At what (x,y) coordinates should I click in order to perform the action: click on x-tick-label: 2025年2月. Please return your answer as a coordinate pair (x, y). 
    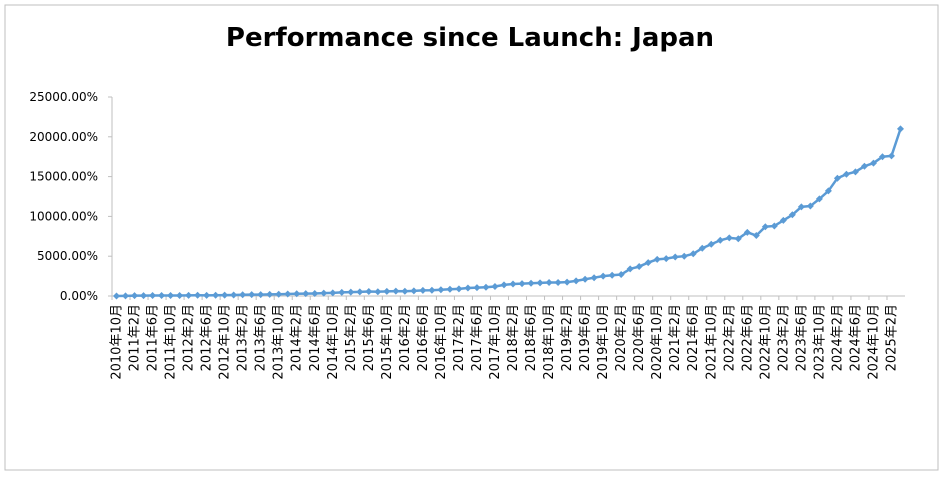
    Looking at the image, I should click on (891, 337).